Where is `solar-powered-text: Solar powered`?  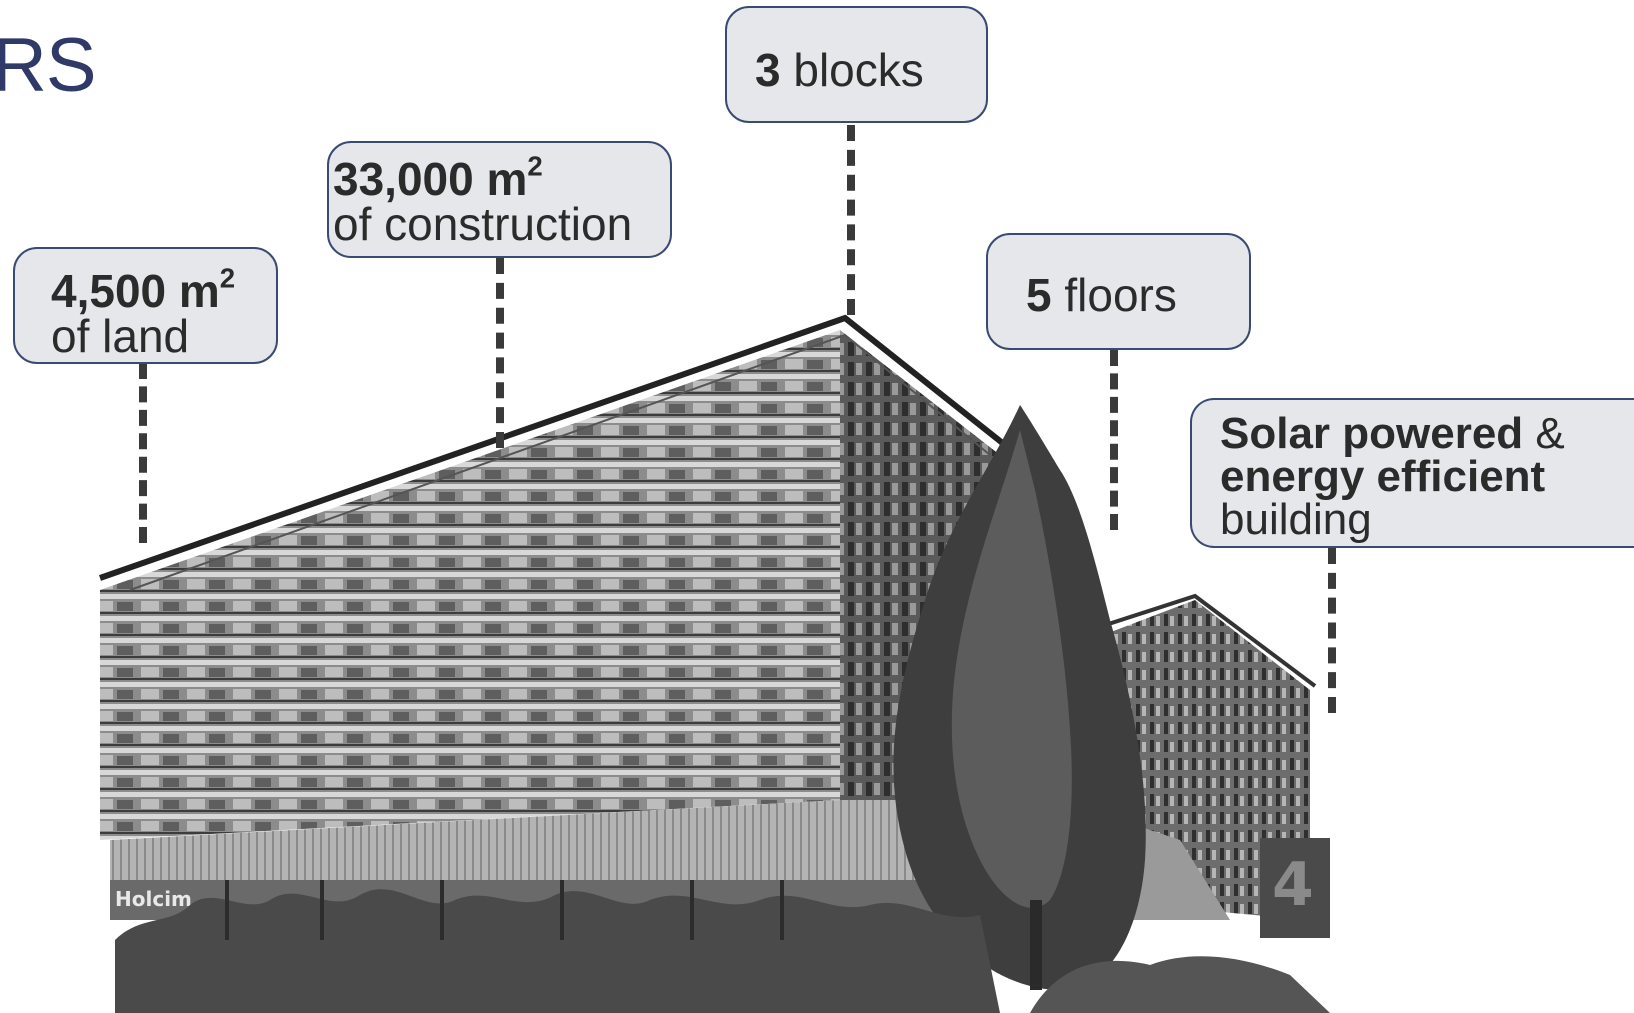 solar-powered-text: Solar powered is located at coordinates (1372, 433).